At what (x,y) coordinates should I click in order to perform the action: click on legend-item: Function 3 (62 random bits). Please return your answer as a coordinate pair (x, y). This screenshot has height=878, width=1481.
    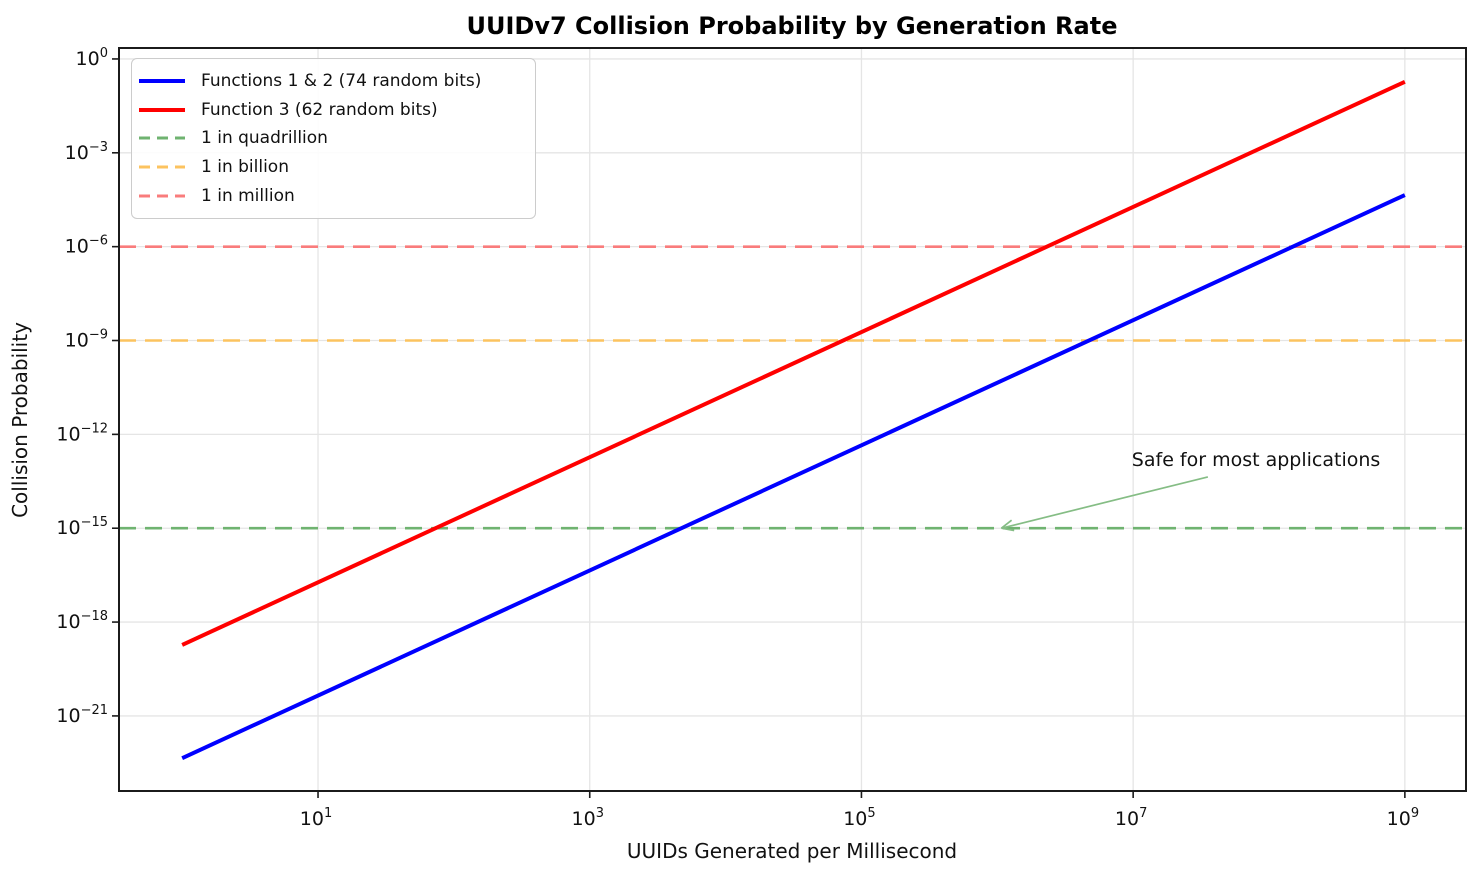
    Looking at the image, I should click on (330, 110).